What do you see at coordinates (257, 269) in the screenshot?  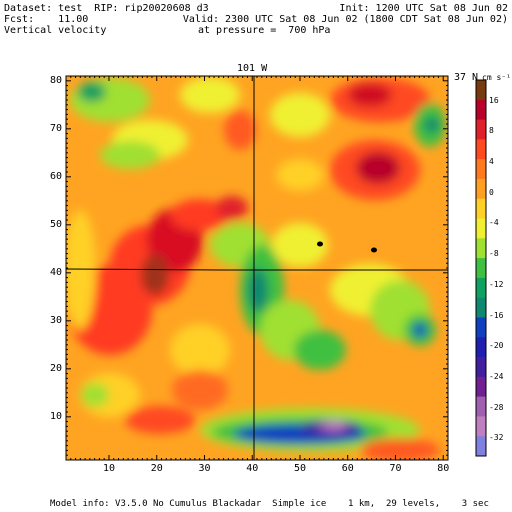 I see `parallel-line` at bounding box center [257, 269].